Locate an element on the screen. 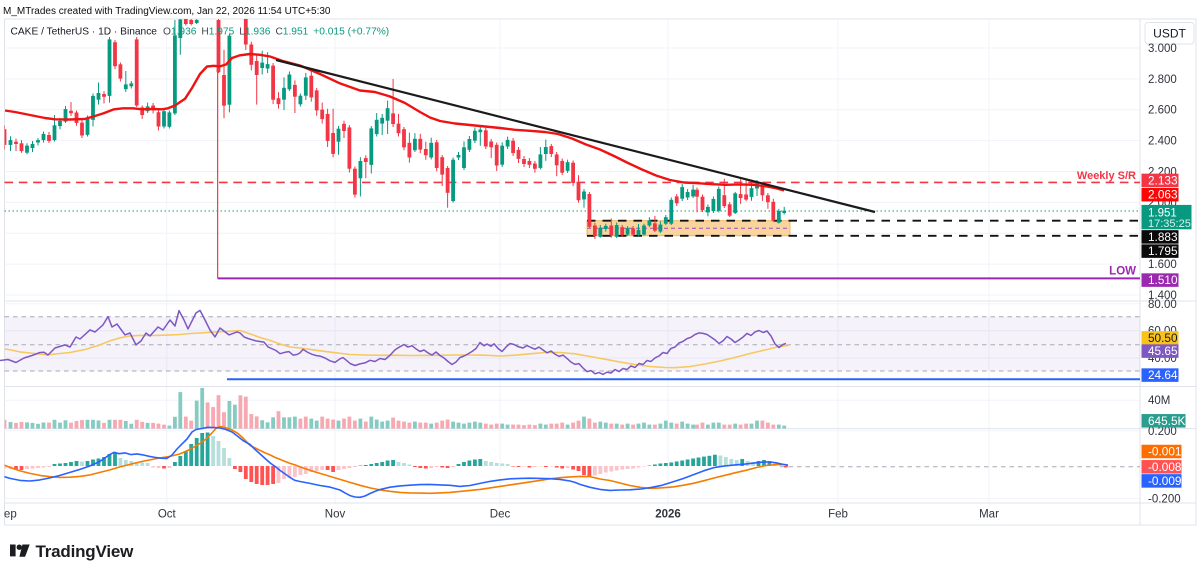 This screenshot has height=574, width=1203. svg-text: -0.001 is located at coordinates (1164, 452).